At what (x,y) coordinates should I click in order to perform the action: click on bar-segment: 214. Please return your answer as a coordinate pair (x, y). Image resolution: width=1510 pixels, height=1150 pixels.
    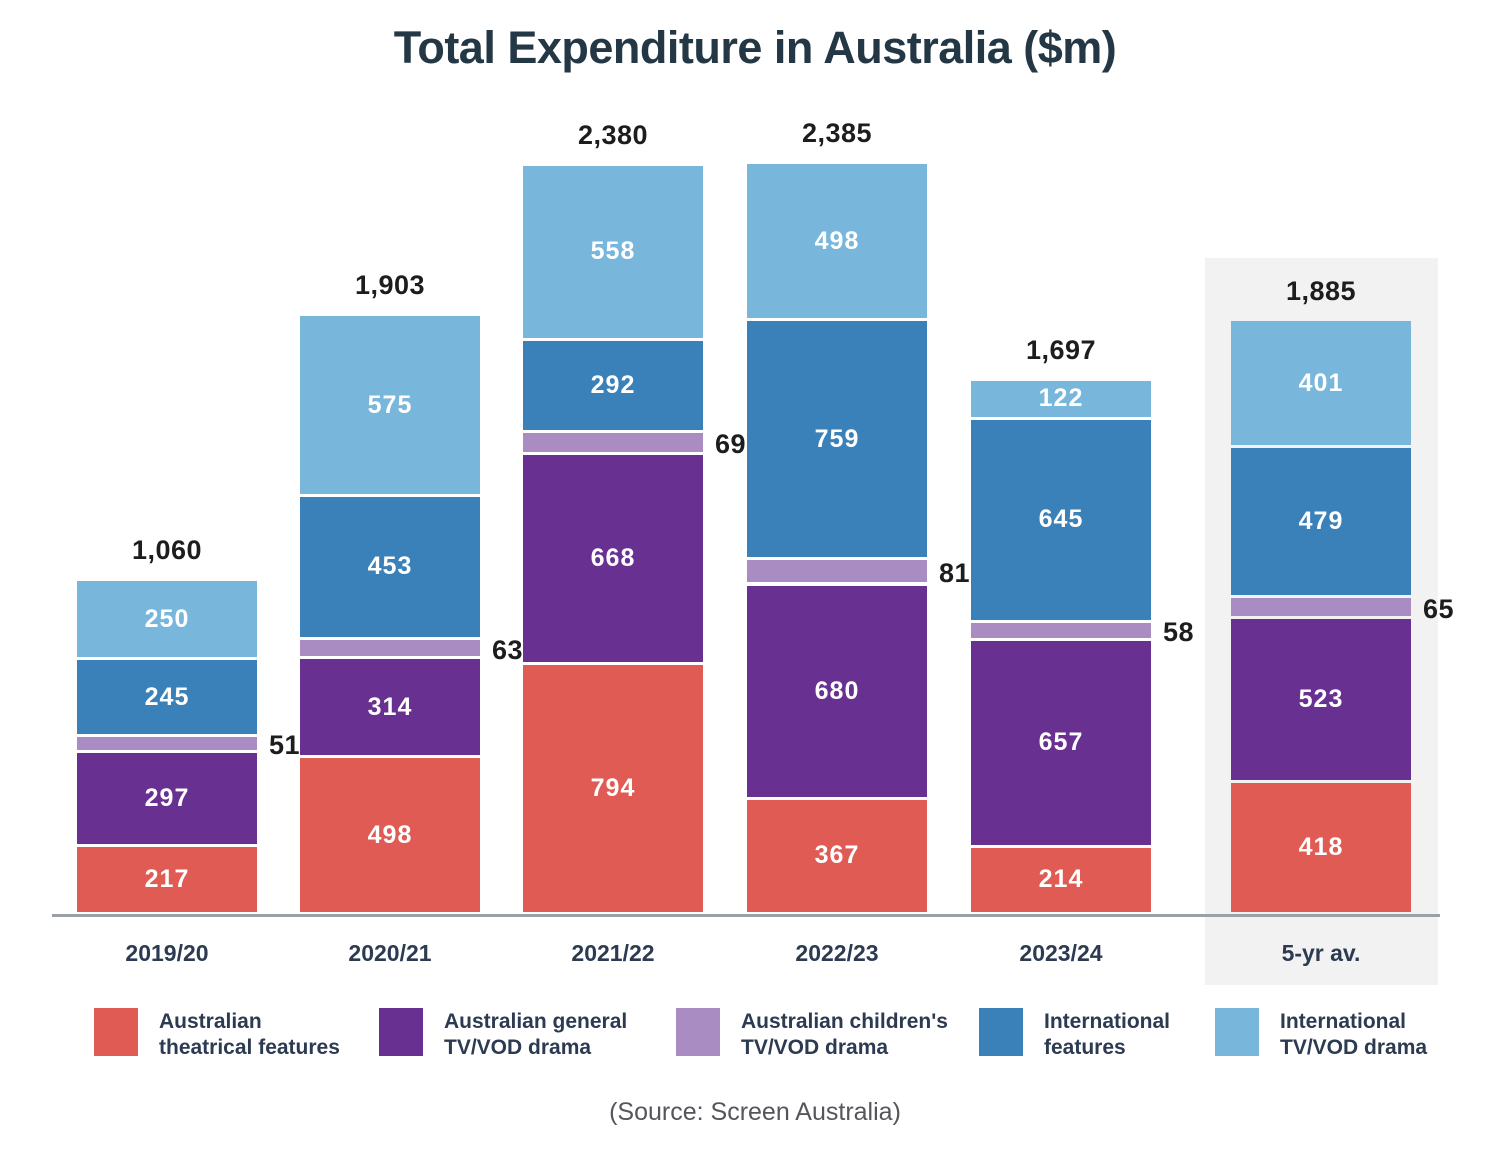
    Looking at the image, I should click on (1061, 879).